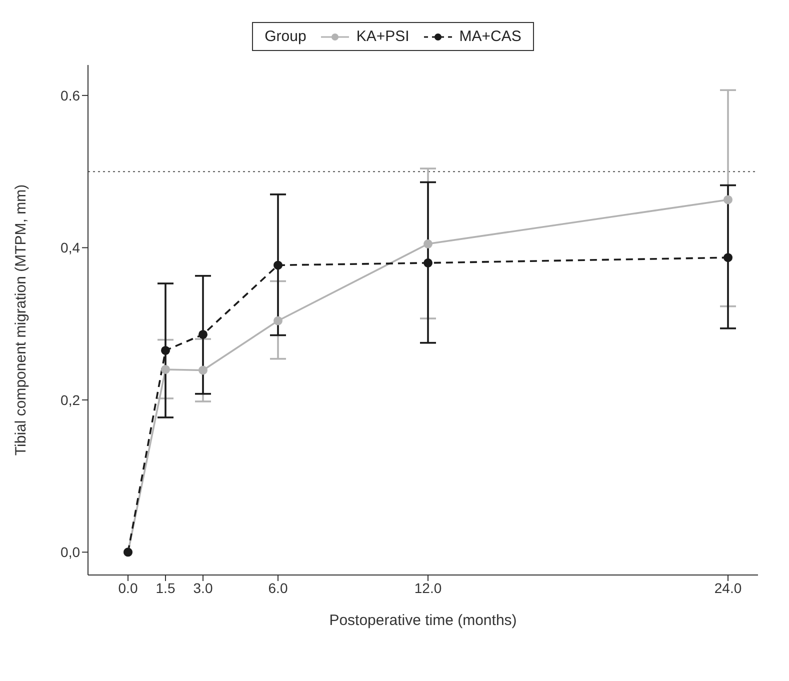  Describe the element at coordinates (128, 588) in the screenshot. I see `x-tick-label: 0.0` at that location.